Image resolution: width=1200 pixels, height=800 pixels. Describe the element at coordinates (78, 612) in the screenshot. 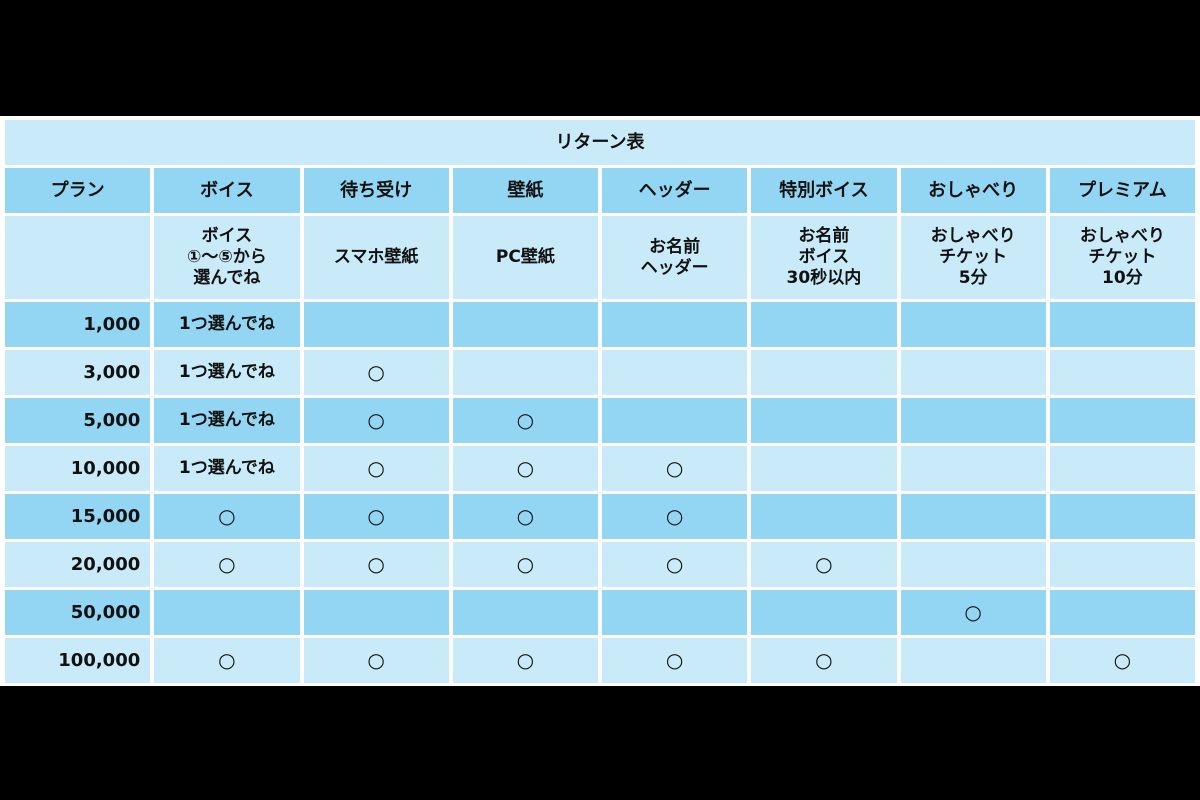

I see `plan-amount-cell: 50,000` at that location.